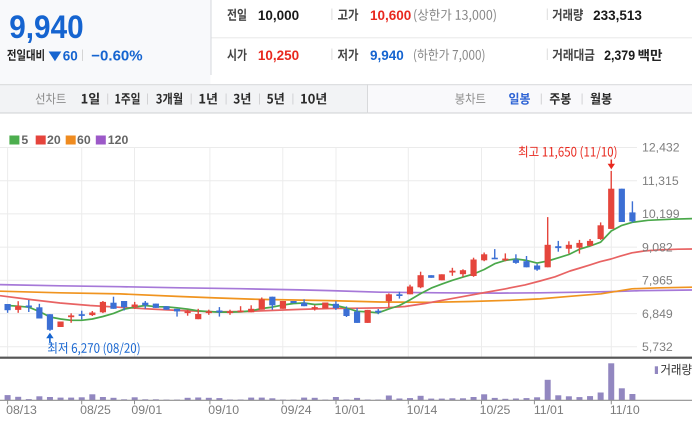 This screenshot has width=692, height=440. Describe the element at coordinates (625, 410) in the screenshot. I see `svg-text: 11/10` at that location.